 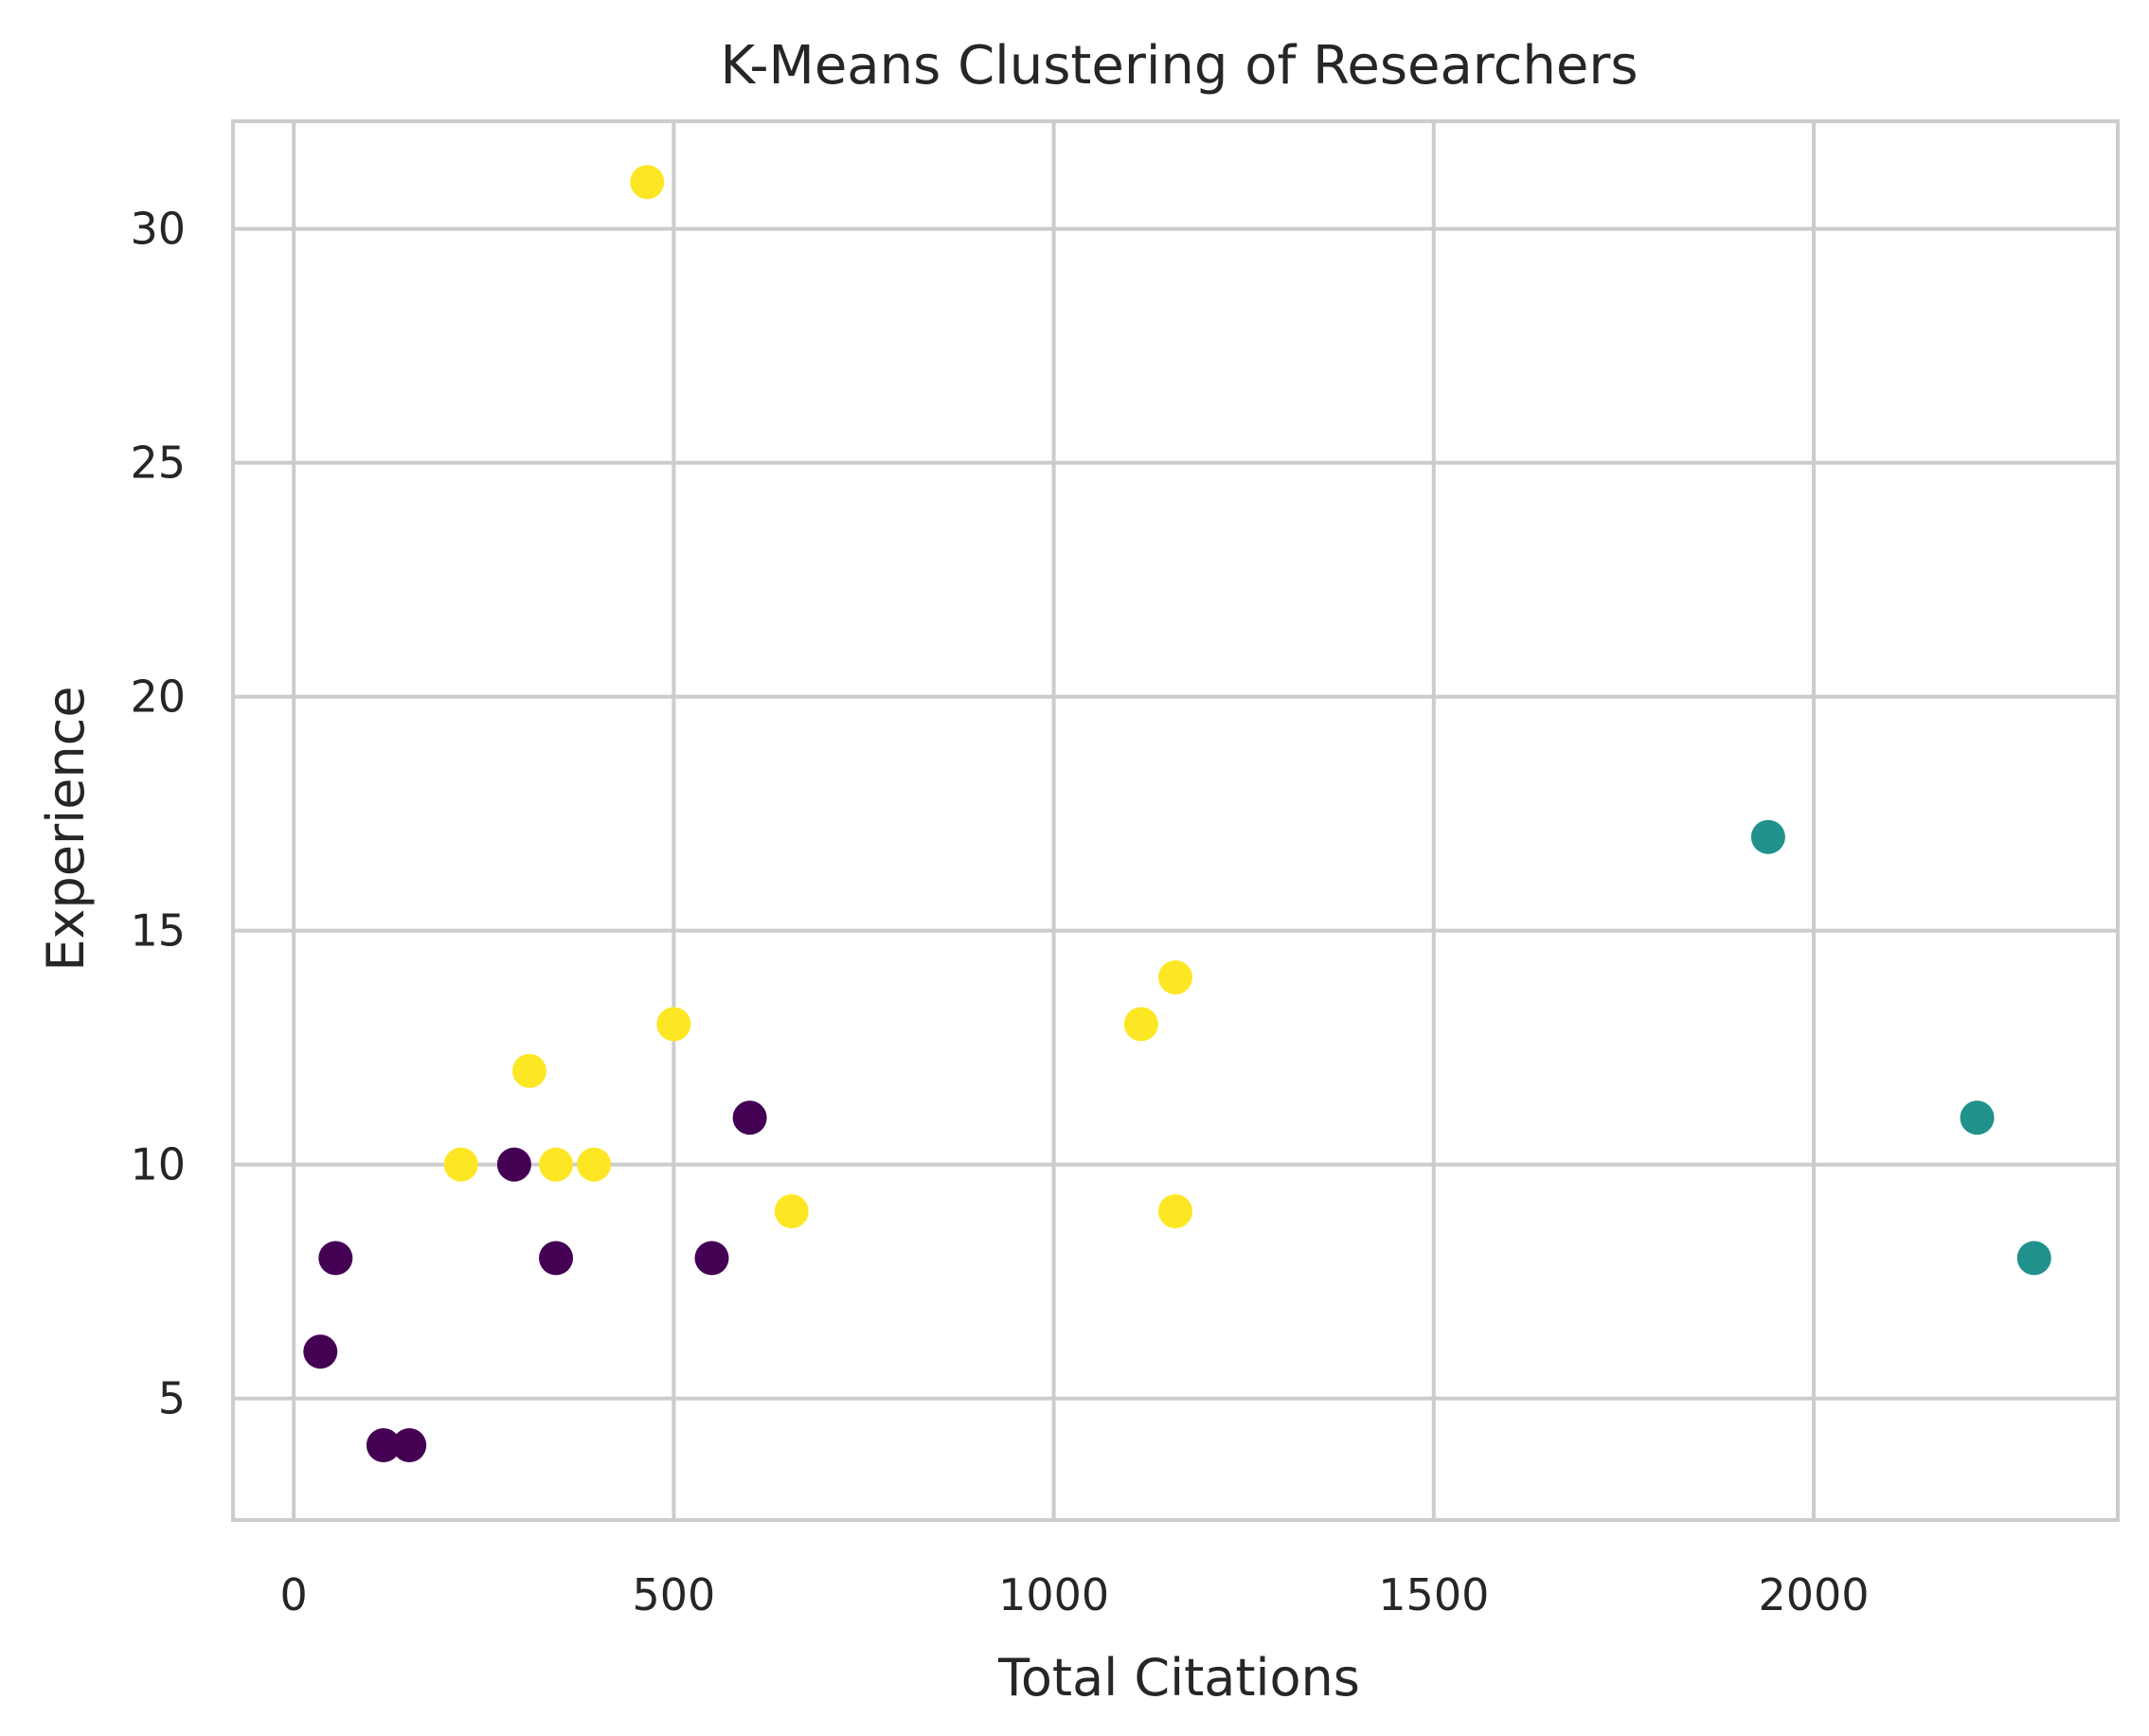 What do you see at coordinates (1053, 1594) in the screenshot?
I see `x-tick-label: 1000` at bounding box center [1053, 1594].